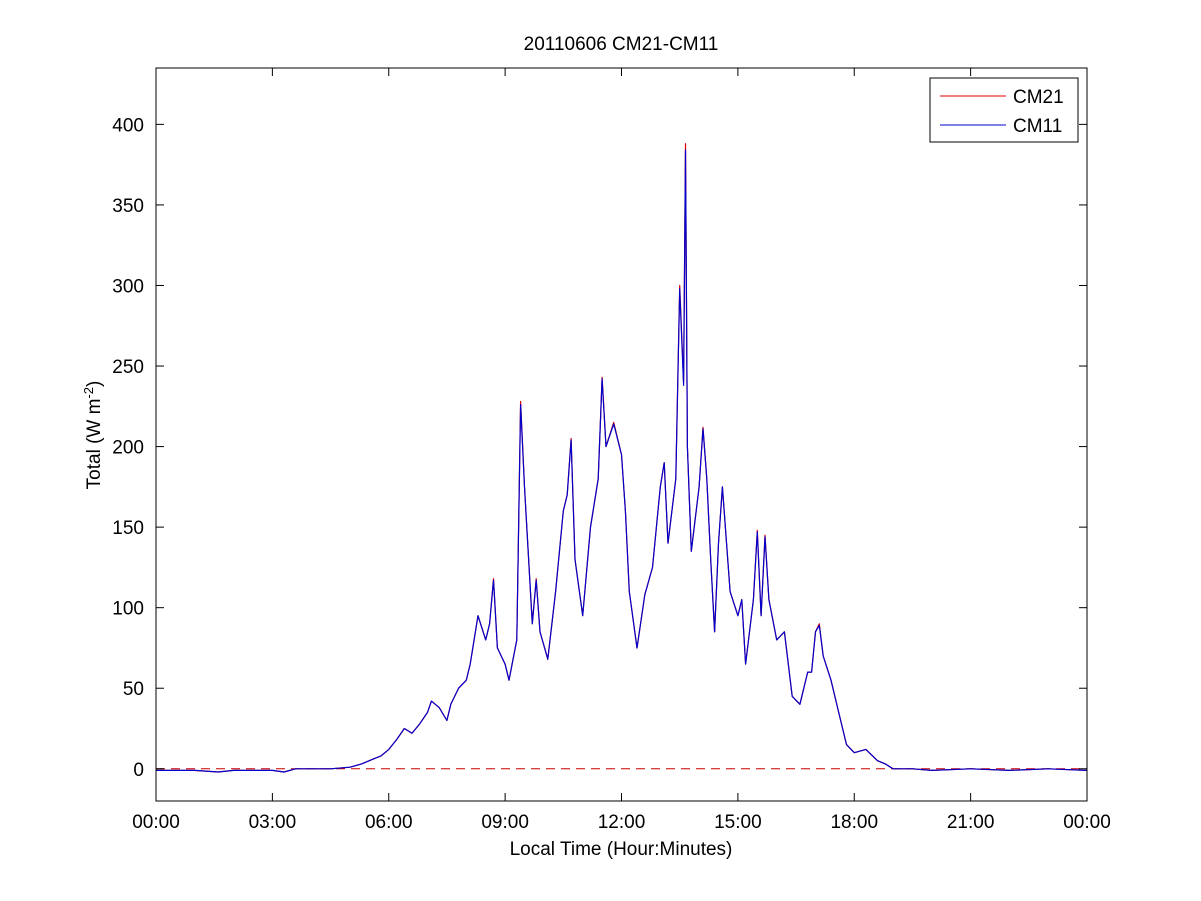 The height and width of the screenshot is (901, 1201). What do you see at coordinates (128, 609) in the screenshot?
I see `y-tick-label: 100` at bounding box center [128, 609].